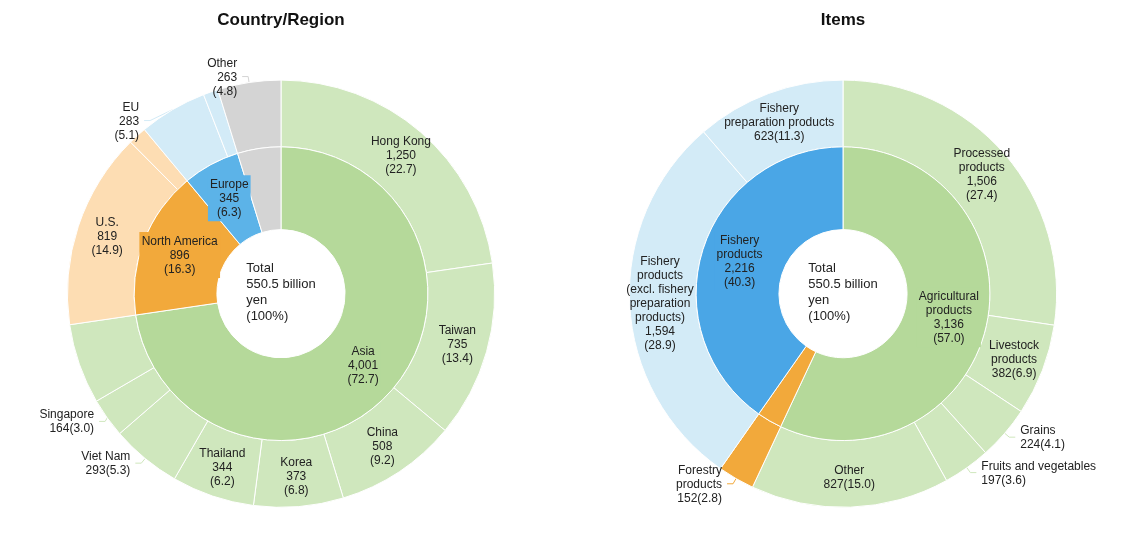 The width and height of the screenshot is (1125, 534). What do you see at coordinates (107, 221) in the screenshot?
I see `slice-label: U.S.` at bounding box center [107, 221].